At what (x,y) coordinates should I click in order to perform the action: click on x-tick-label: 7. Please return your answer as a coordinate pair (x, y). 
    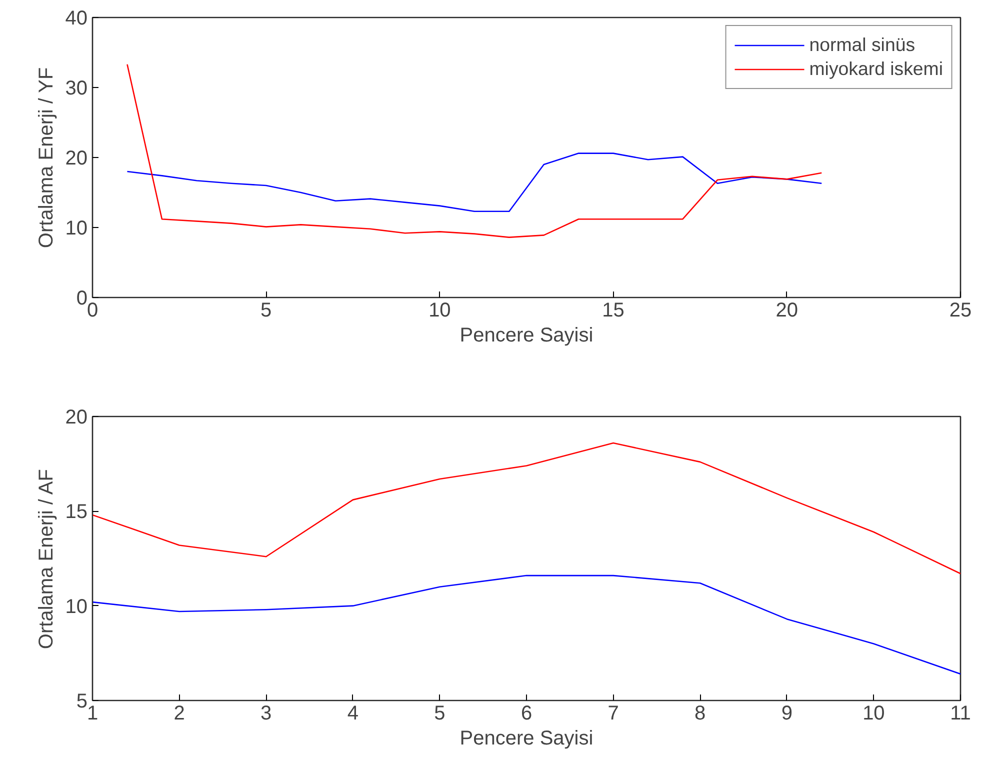
    Looking at the image, I should click on (613, 713).